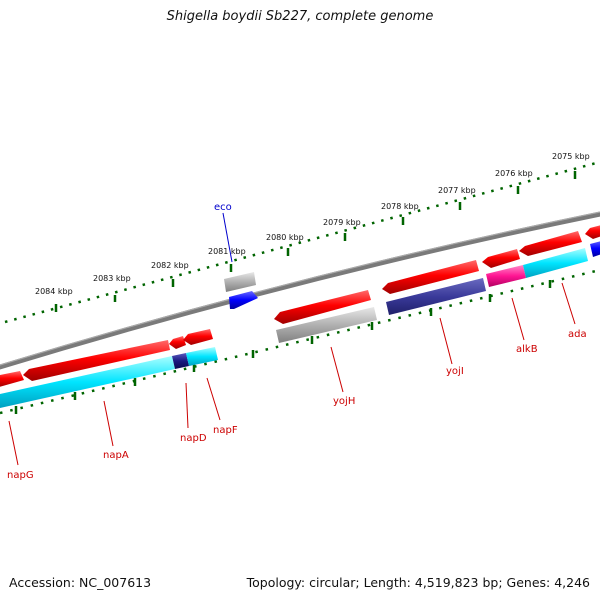 This screenshot has width=600, height=600. Describe the element at coordinates (571, 156) in the screenshot. I see `tick-label: 2075 kbp` at that location.